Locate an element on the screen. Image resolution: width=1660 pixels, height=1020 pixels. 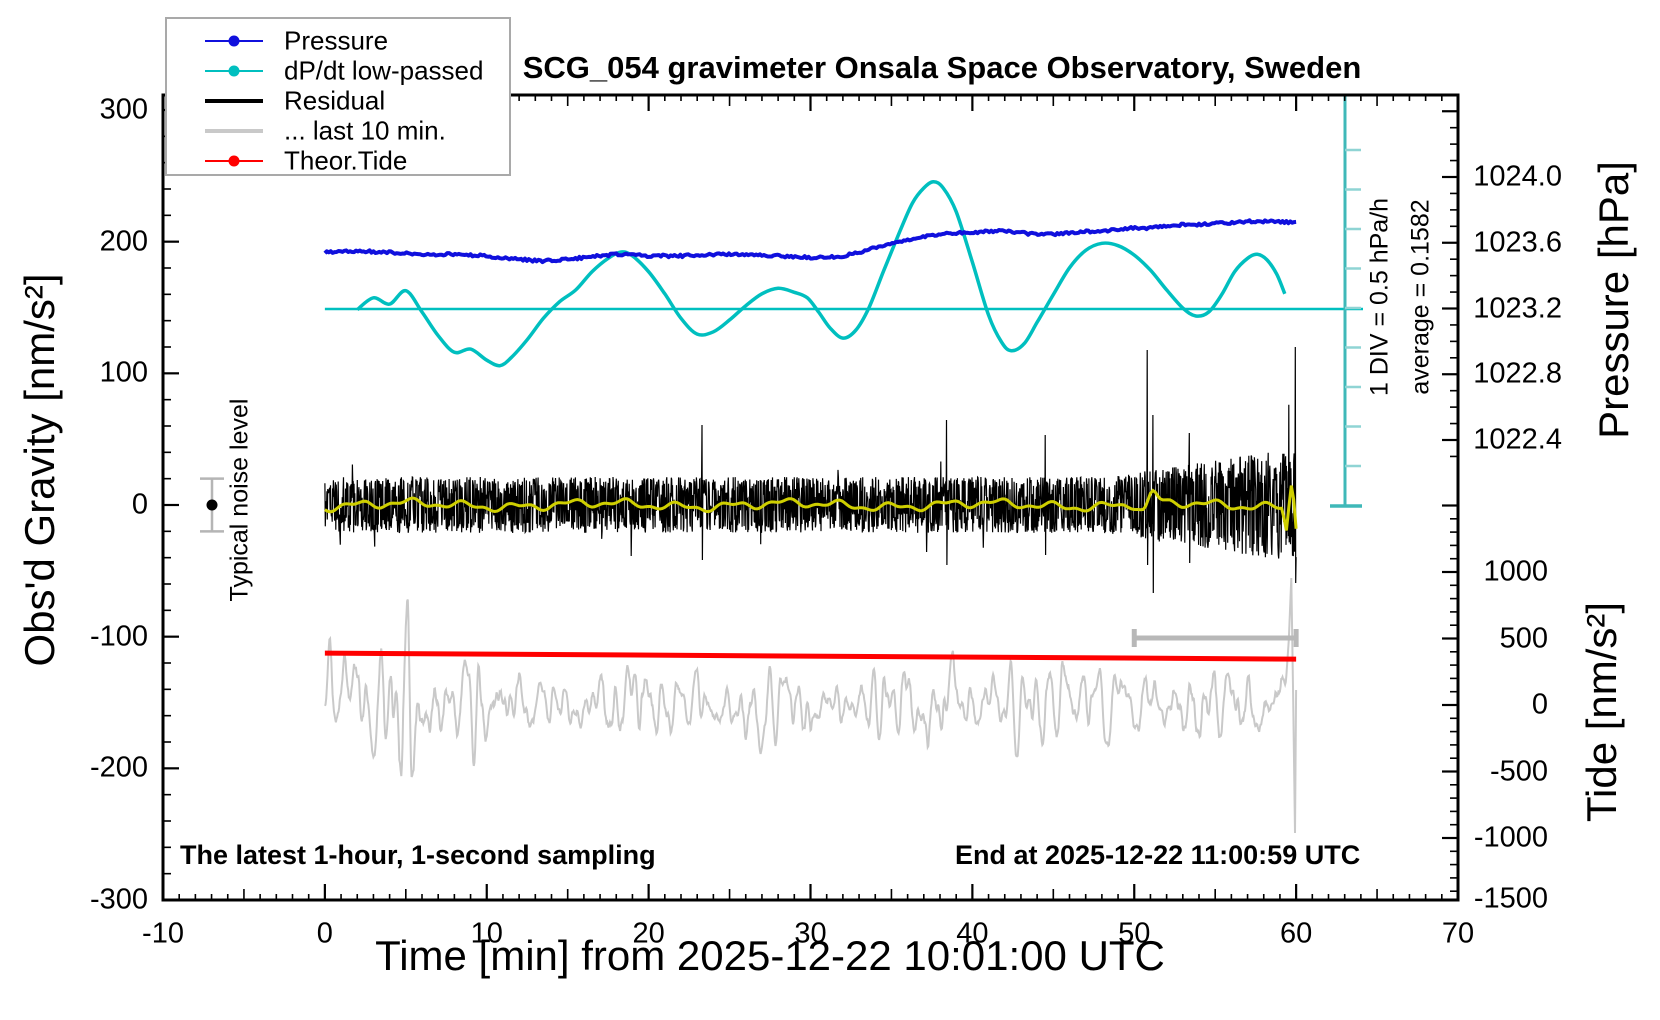
legend-label: ... last 10 min. is located at coordinates (365, 130).